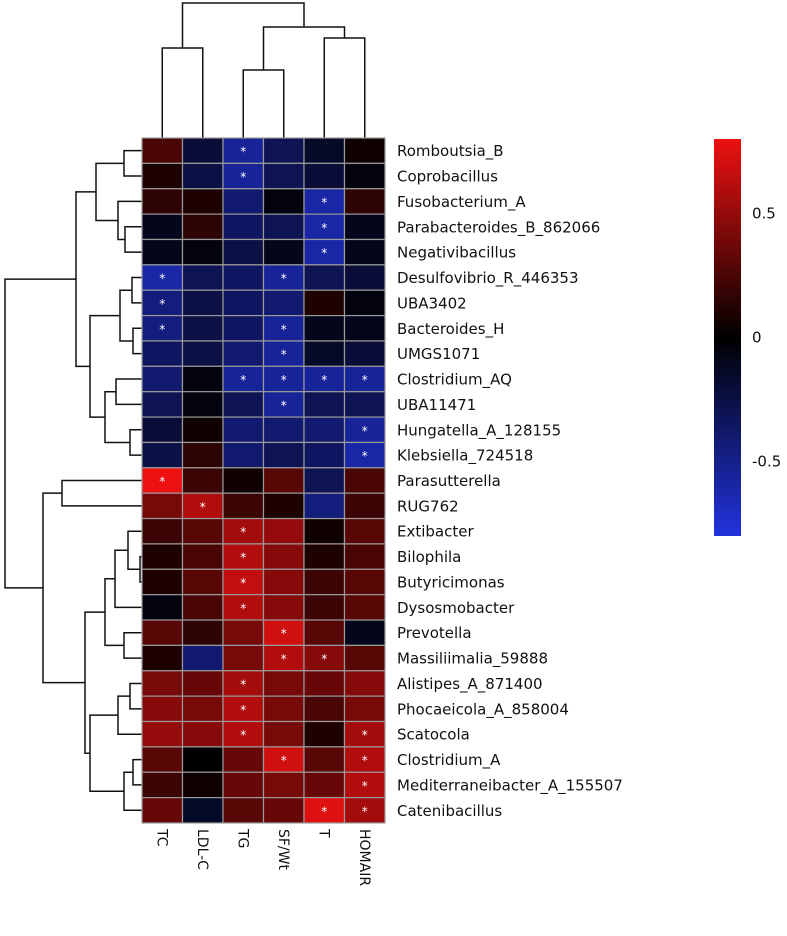 This screenshot has width=787, height=936. Describe the element at coordinates (449, 811) in the screenshot. I see `row-label: Catenibacillus` at that location.